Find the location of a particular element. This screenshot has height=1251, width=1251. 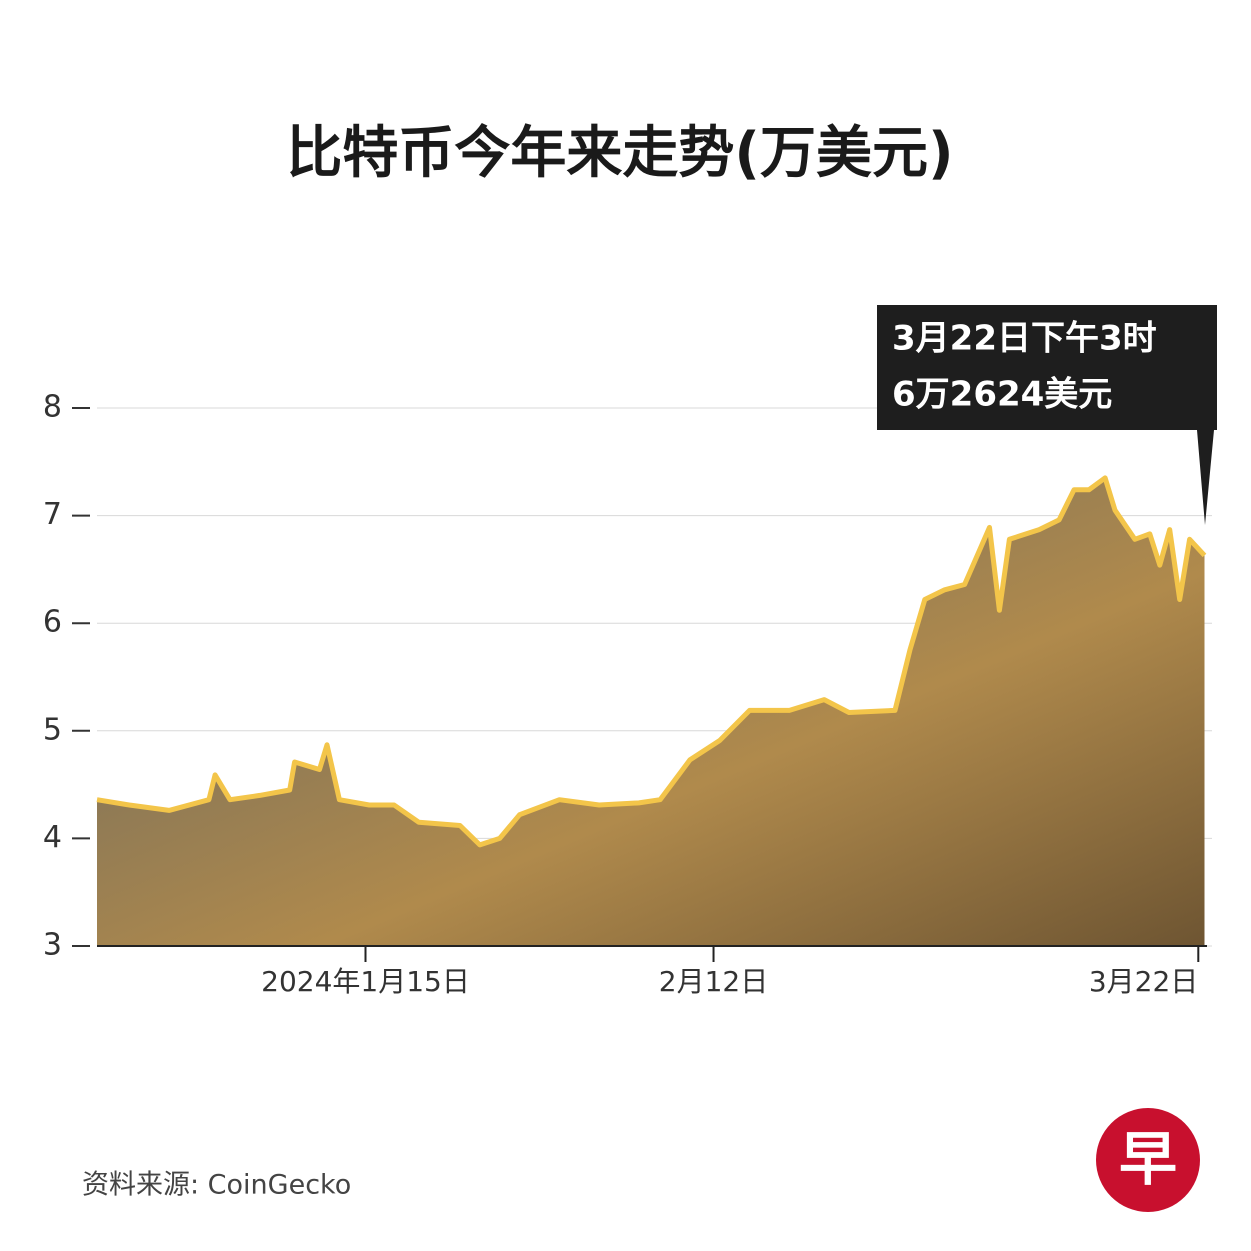

logo: 早 is located at coordinates (1148, 1159).